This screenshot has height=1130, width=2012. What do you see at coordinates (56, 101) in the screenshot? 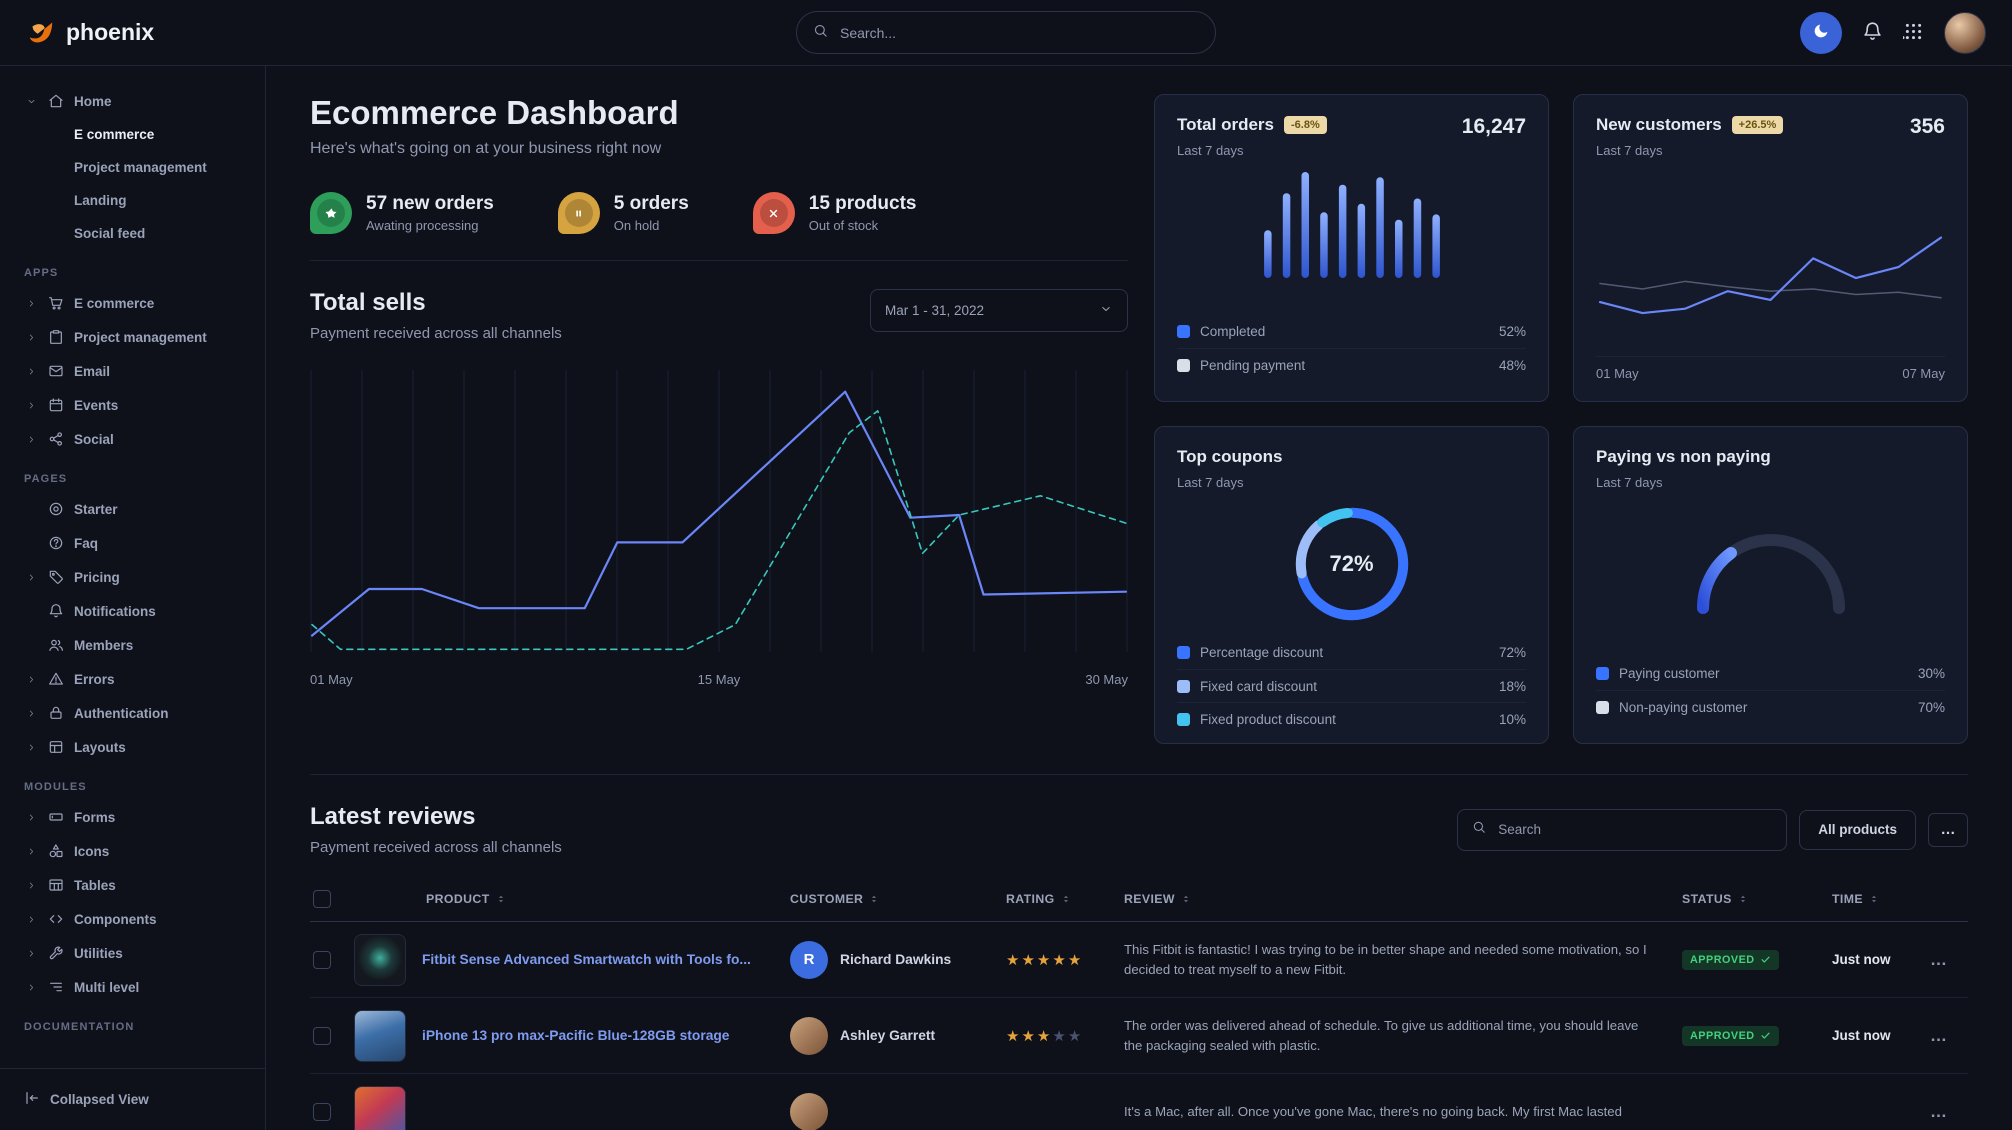
I see `house-icon` at bounding box center [56, 101].